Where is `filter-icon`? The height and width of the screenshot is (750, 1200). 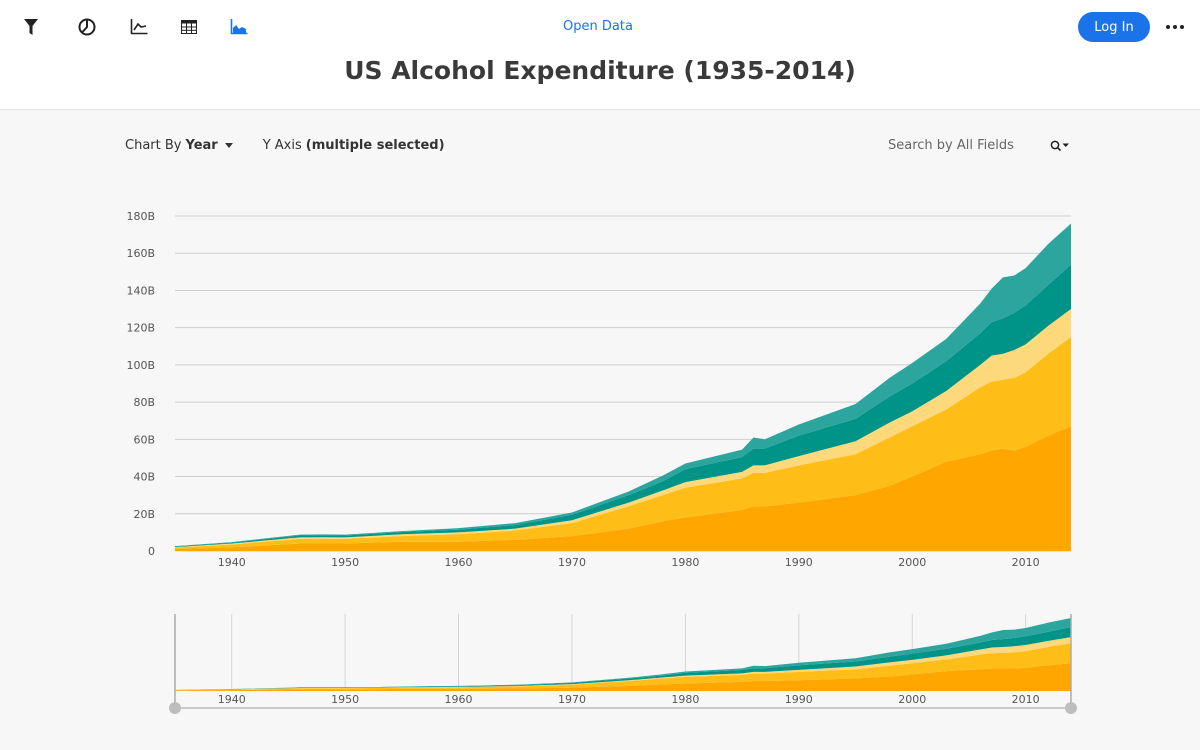
filter-icon is located at coordinates (31, 27).